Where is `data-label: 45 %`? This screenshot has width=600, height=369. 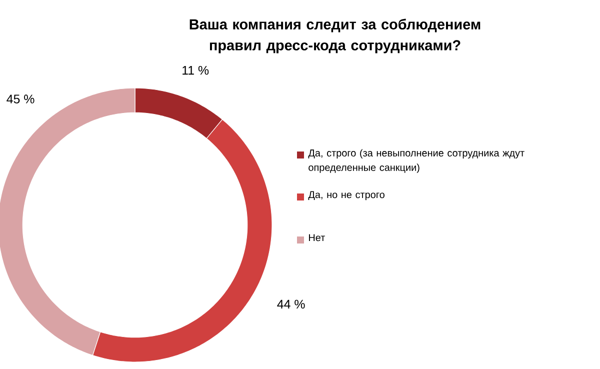
data-label: 45 % is located at coordinates (20, 99).